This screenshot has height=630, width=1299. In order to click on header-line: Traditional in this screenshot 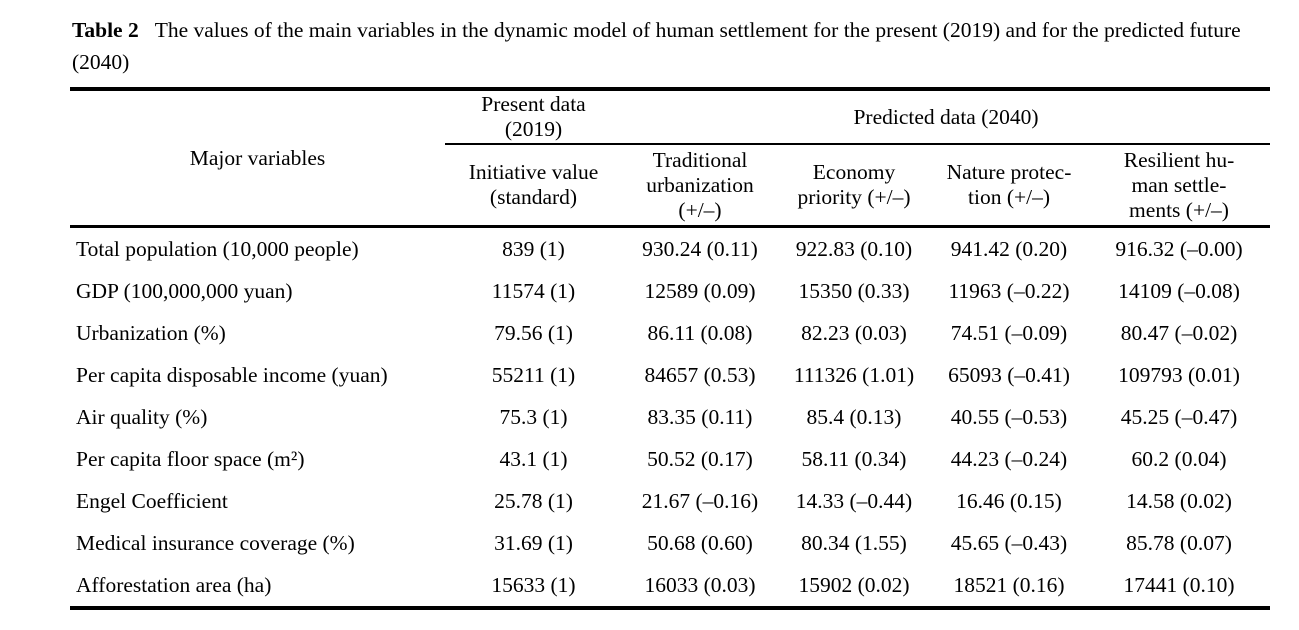, I will do `click(700, 159)`.